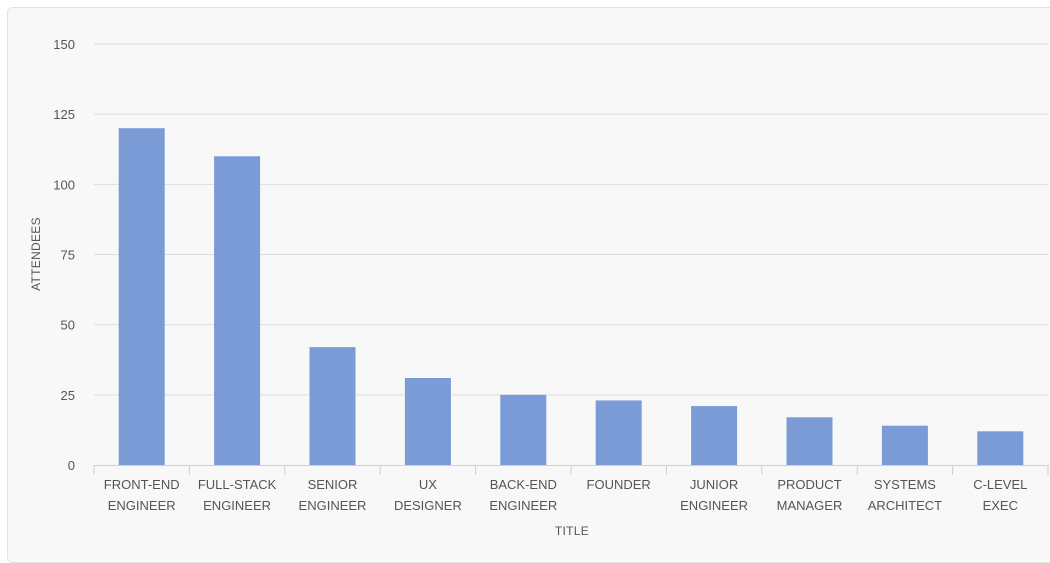 The height and width of the screenshot is (563, 1050). Describe the element at coordinates (810, 495) in the screenshot. I see `x-tick-label: PRODUCT MANAGER` at that location.